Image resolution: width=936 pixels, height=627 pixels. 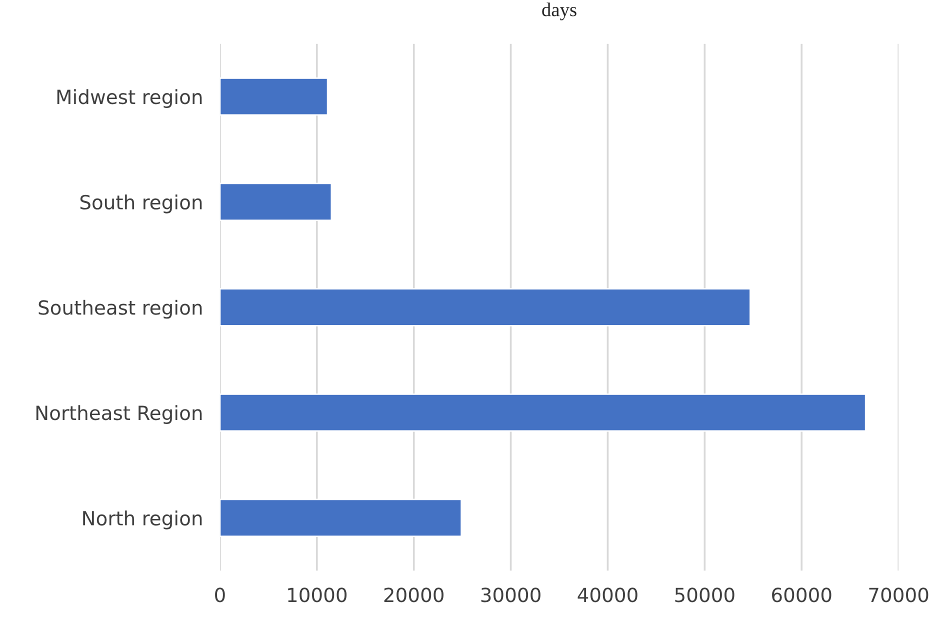 What do you see at coordinates (129, 98) in the screenshot?
I see `y-tick-label: Midwest region` at bounding box center [129, 98].